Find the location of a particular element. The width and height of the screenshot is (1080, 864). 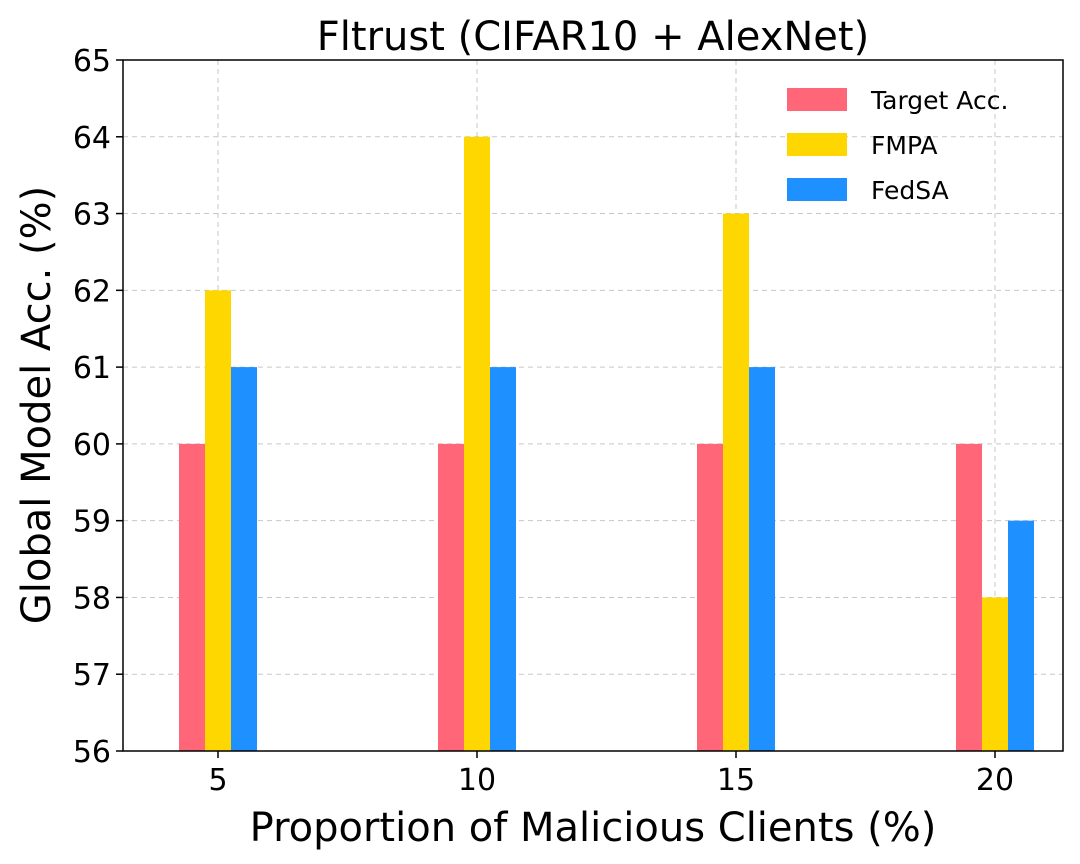

legend-label: FMPA is located at coordinates (904, 145).